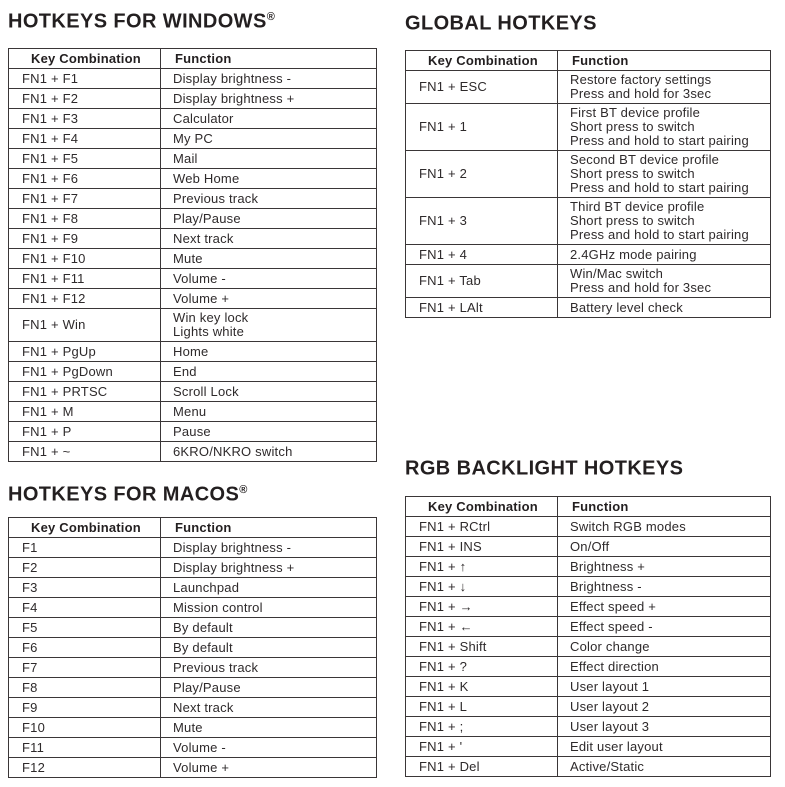  Describe the element at coordinates (185, 371) in the screenshot. I see `function-line: End` at that location.